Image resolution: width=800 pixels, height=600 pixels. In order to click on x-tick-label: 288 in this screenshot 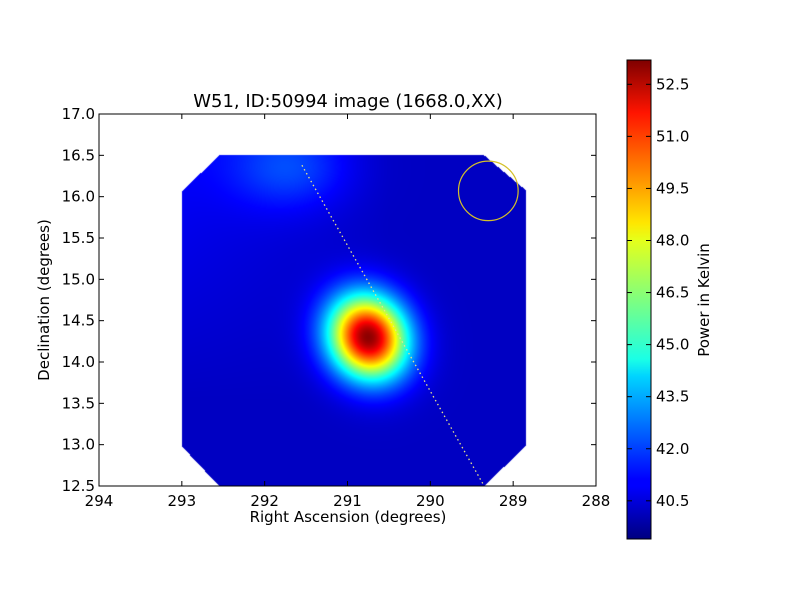, I will do `click(596, 501)`.